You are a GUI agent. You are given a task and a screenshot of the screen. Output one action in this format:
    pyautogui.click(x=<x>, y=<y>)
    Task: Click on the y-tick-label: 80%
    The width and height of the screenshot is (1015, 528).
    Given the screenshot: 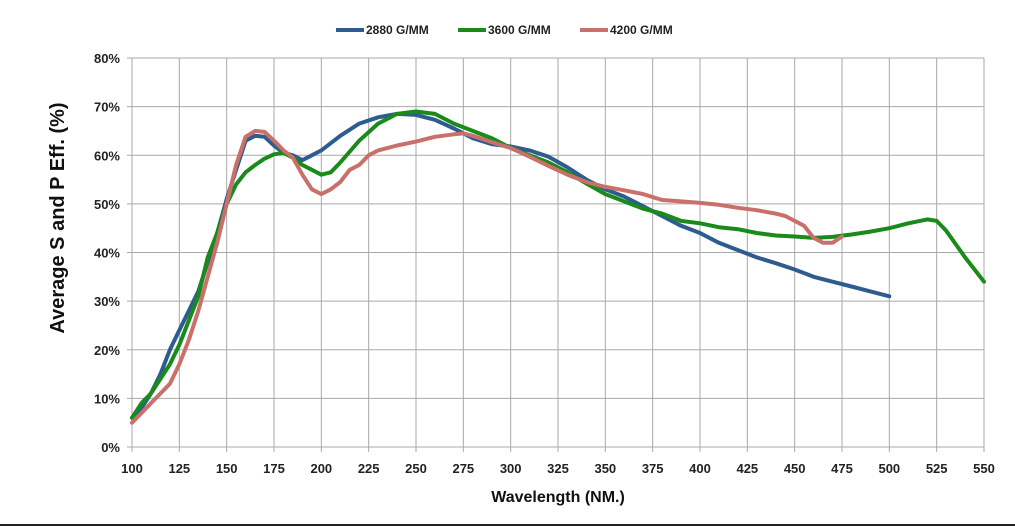 What is the action you would take?
    pyautogui.click(x=107, y=58)
    